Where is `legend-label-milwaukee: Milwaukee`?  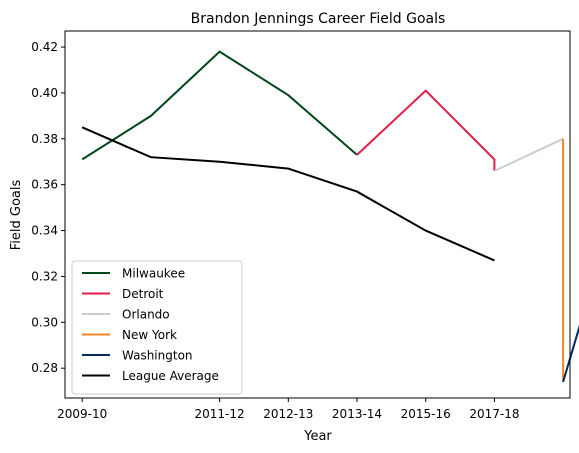 legend-label-milwaukee: Milwaukee is located at coordinates (153, 274).